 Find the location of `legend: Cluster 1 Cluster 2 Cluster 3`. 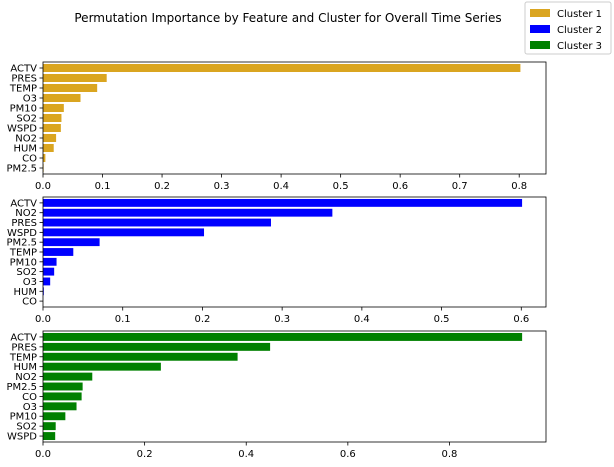

legend: Cluster 1 Cluster 2 Cluster 3 is located at coordinates (568, 28).